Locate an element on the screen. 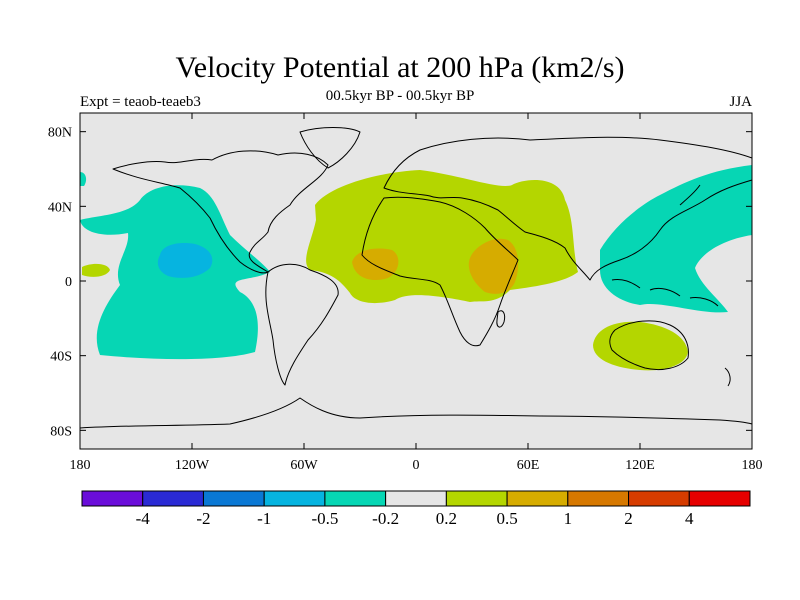 The image size is (800, 600). colorbar: -4 -2 -1 -0.5 -0.2 0.2 0.5 1 2 4 is located at coordinates (416, 509).